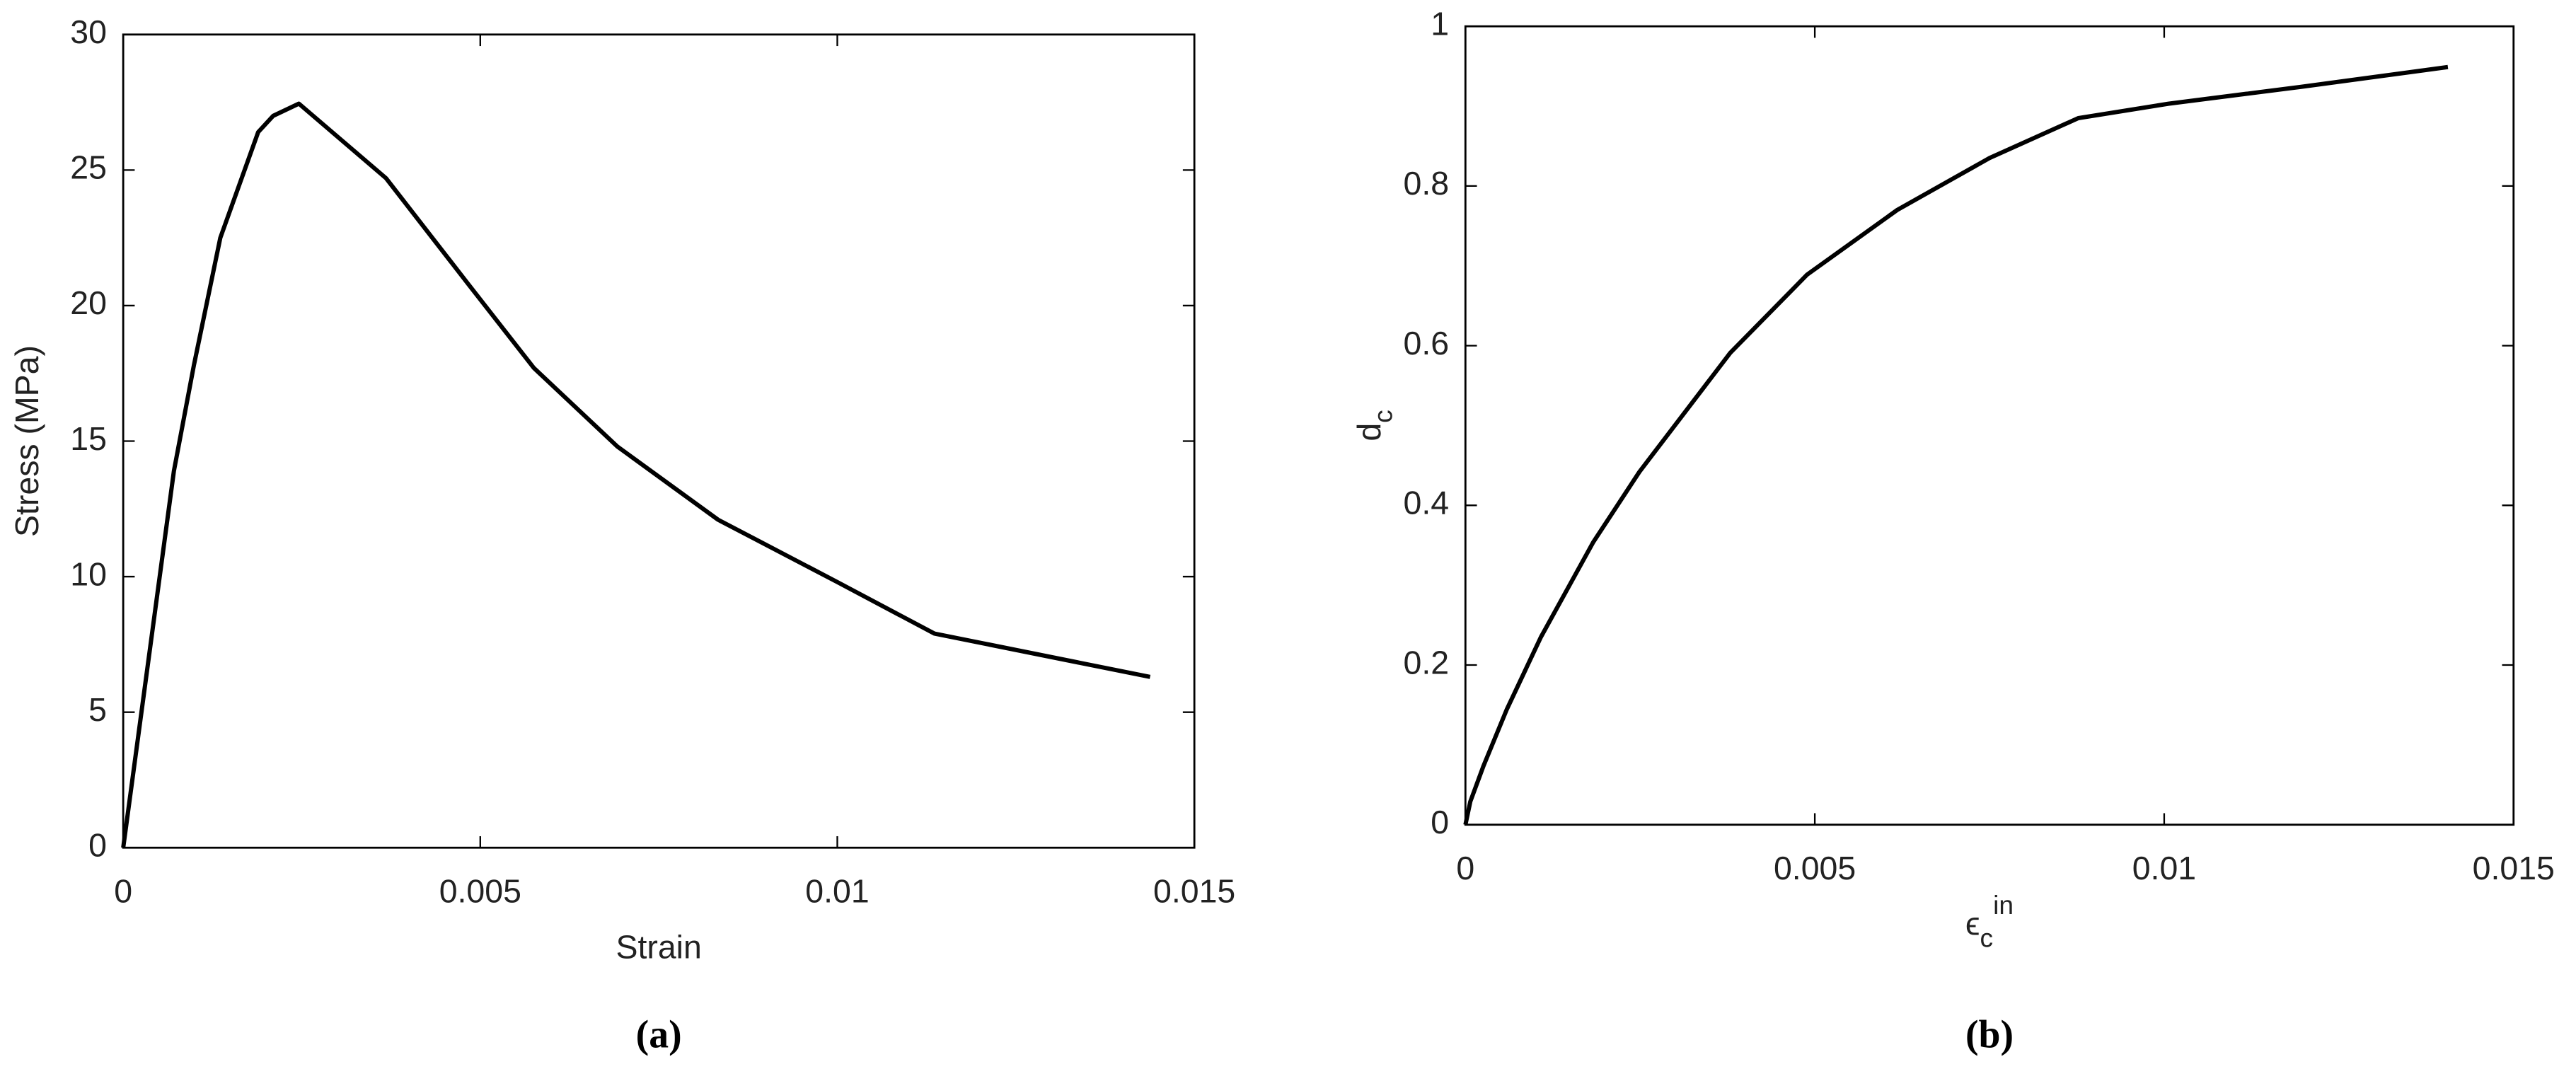 The image size is (2576, 1081). What do you see at coordinates (1427, 662) in the screenshot?
I see `y-tick-label: 0.2` at bounding box center [1427, 662].